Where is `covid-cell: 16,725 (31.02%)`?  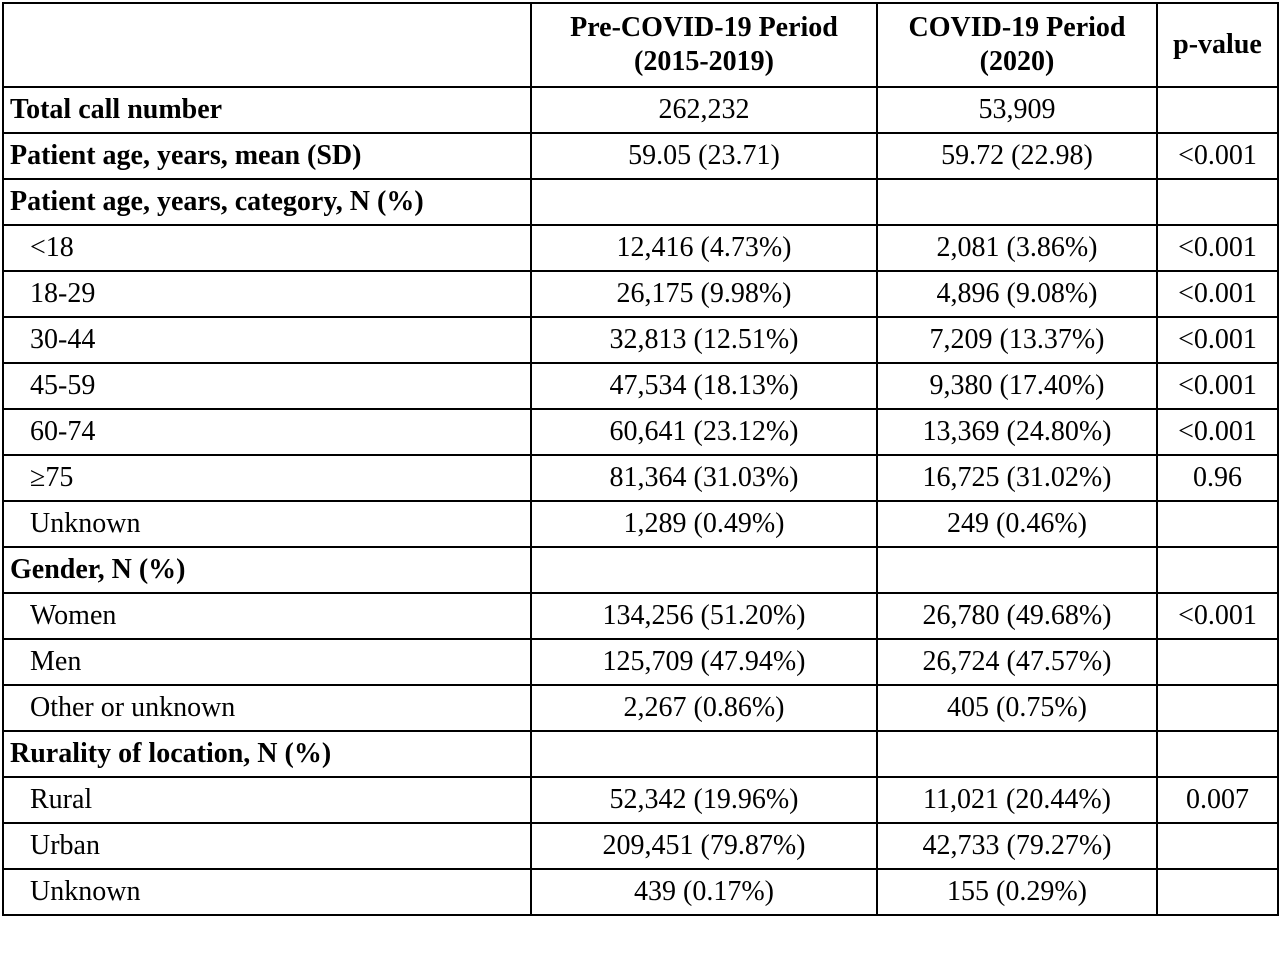 covid-cell: 16,725 (31.02%) is located at coordinates (1017, 478).